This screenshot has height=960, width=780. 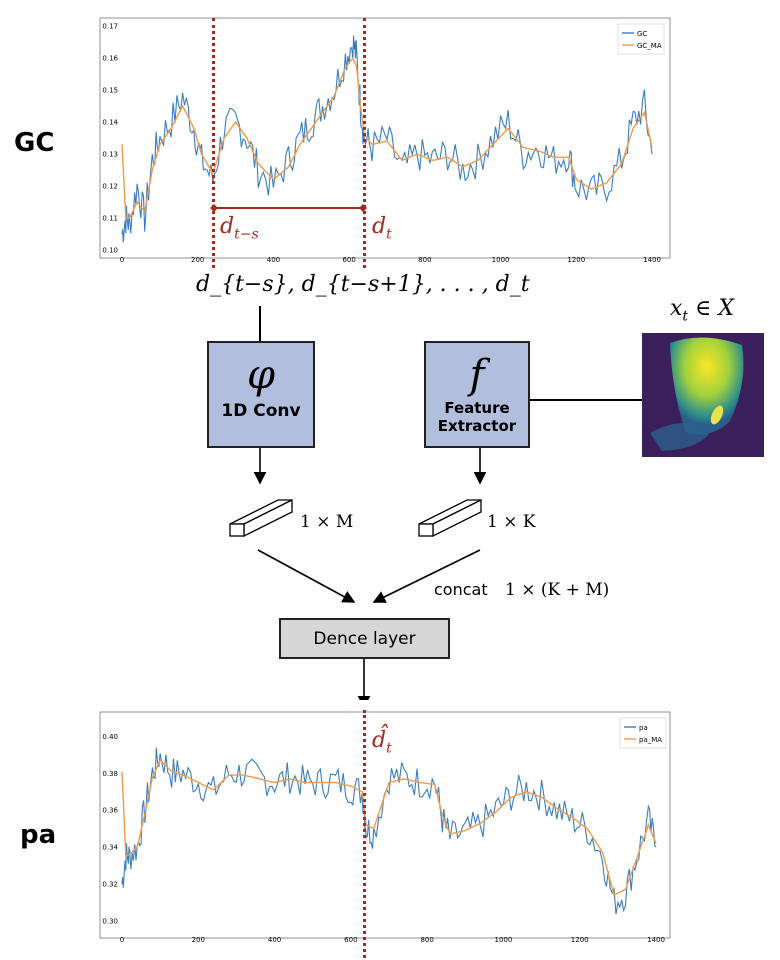 What do you see at coordinates (110, 774) in the screenshot?
I see `y-tick-label: 0.38` at bounding box center [110, 774].